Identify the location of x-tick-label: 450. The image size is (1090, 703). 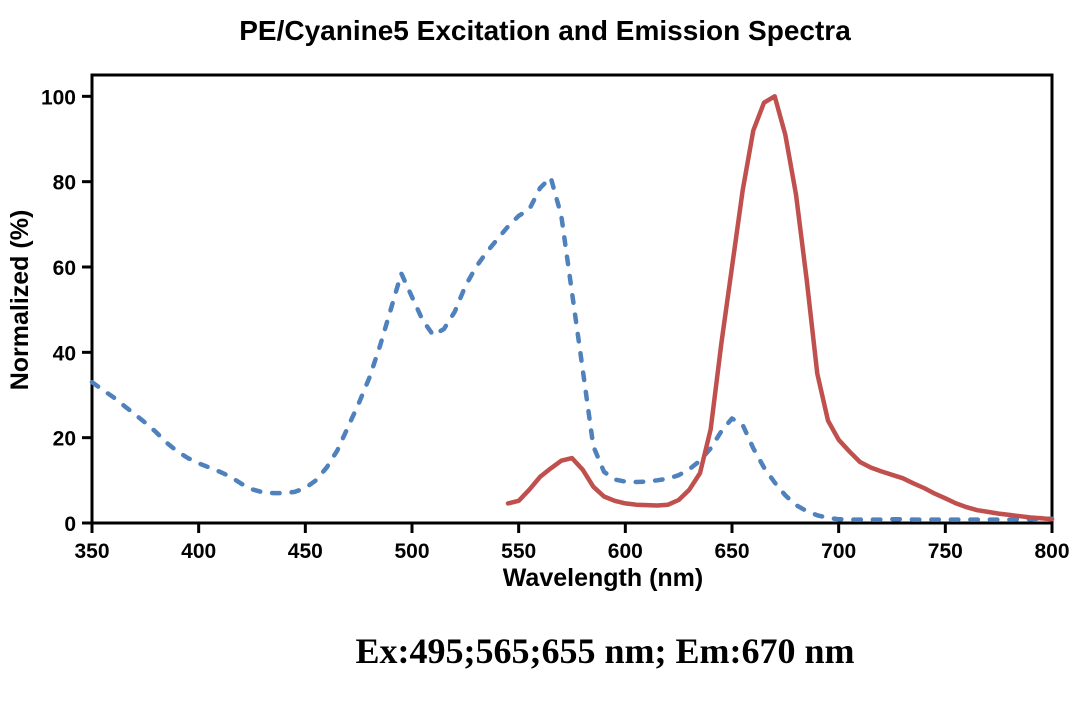
(305, 551).